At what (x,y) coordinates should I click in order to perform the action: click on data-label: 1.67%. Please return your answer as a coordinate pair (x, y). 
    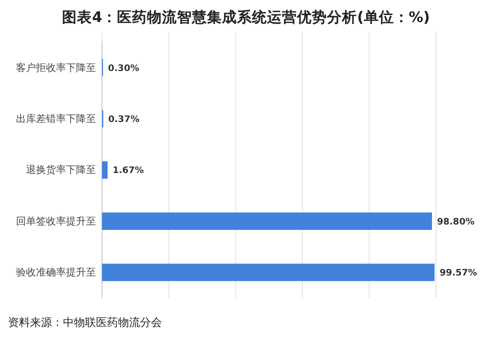
    Looking at the image, I should click on (128, 171).